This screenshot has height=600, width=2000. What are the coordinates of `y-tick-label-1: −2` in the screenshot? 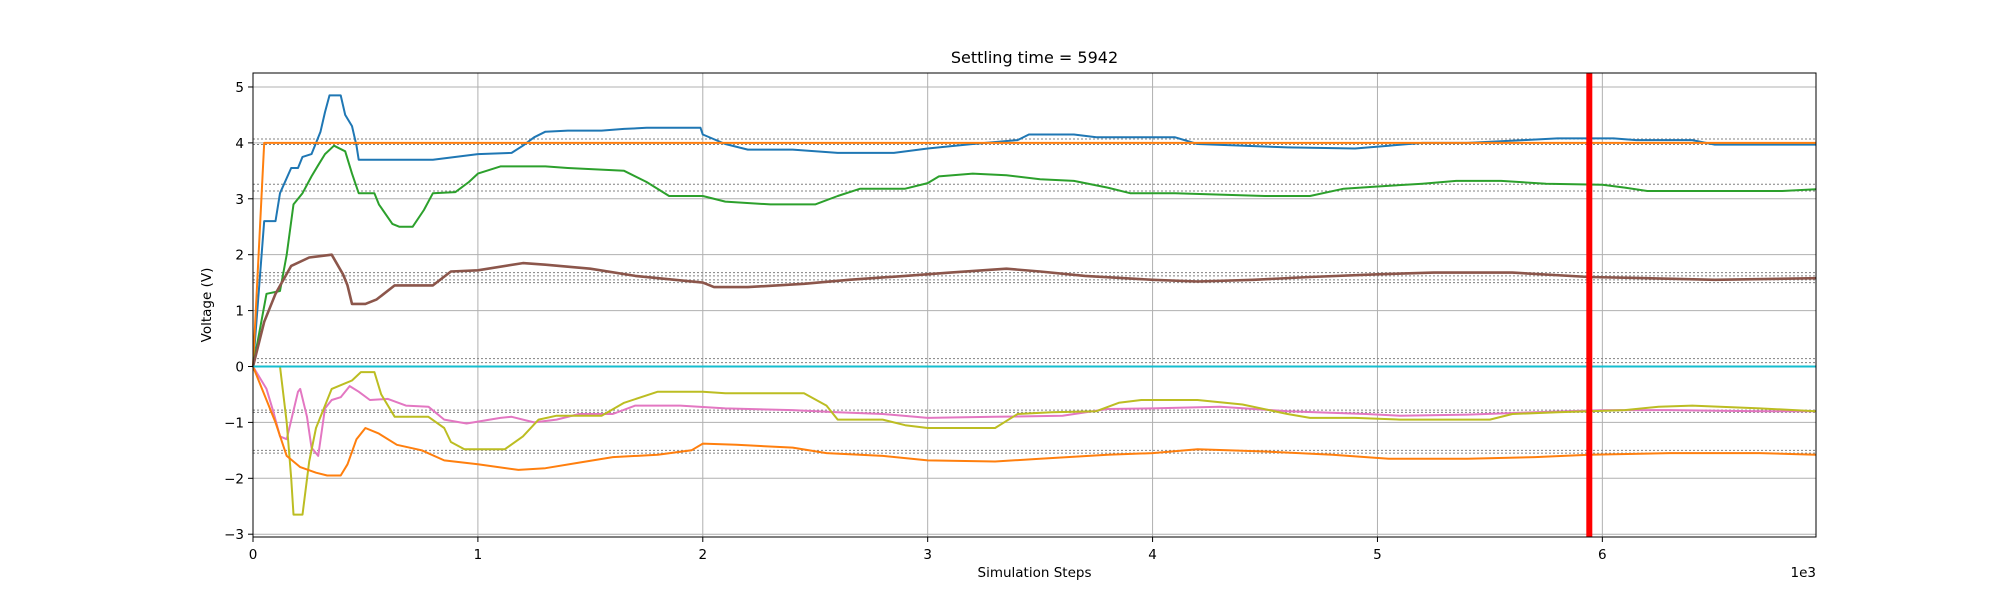 It's located at (234, 479).